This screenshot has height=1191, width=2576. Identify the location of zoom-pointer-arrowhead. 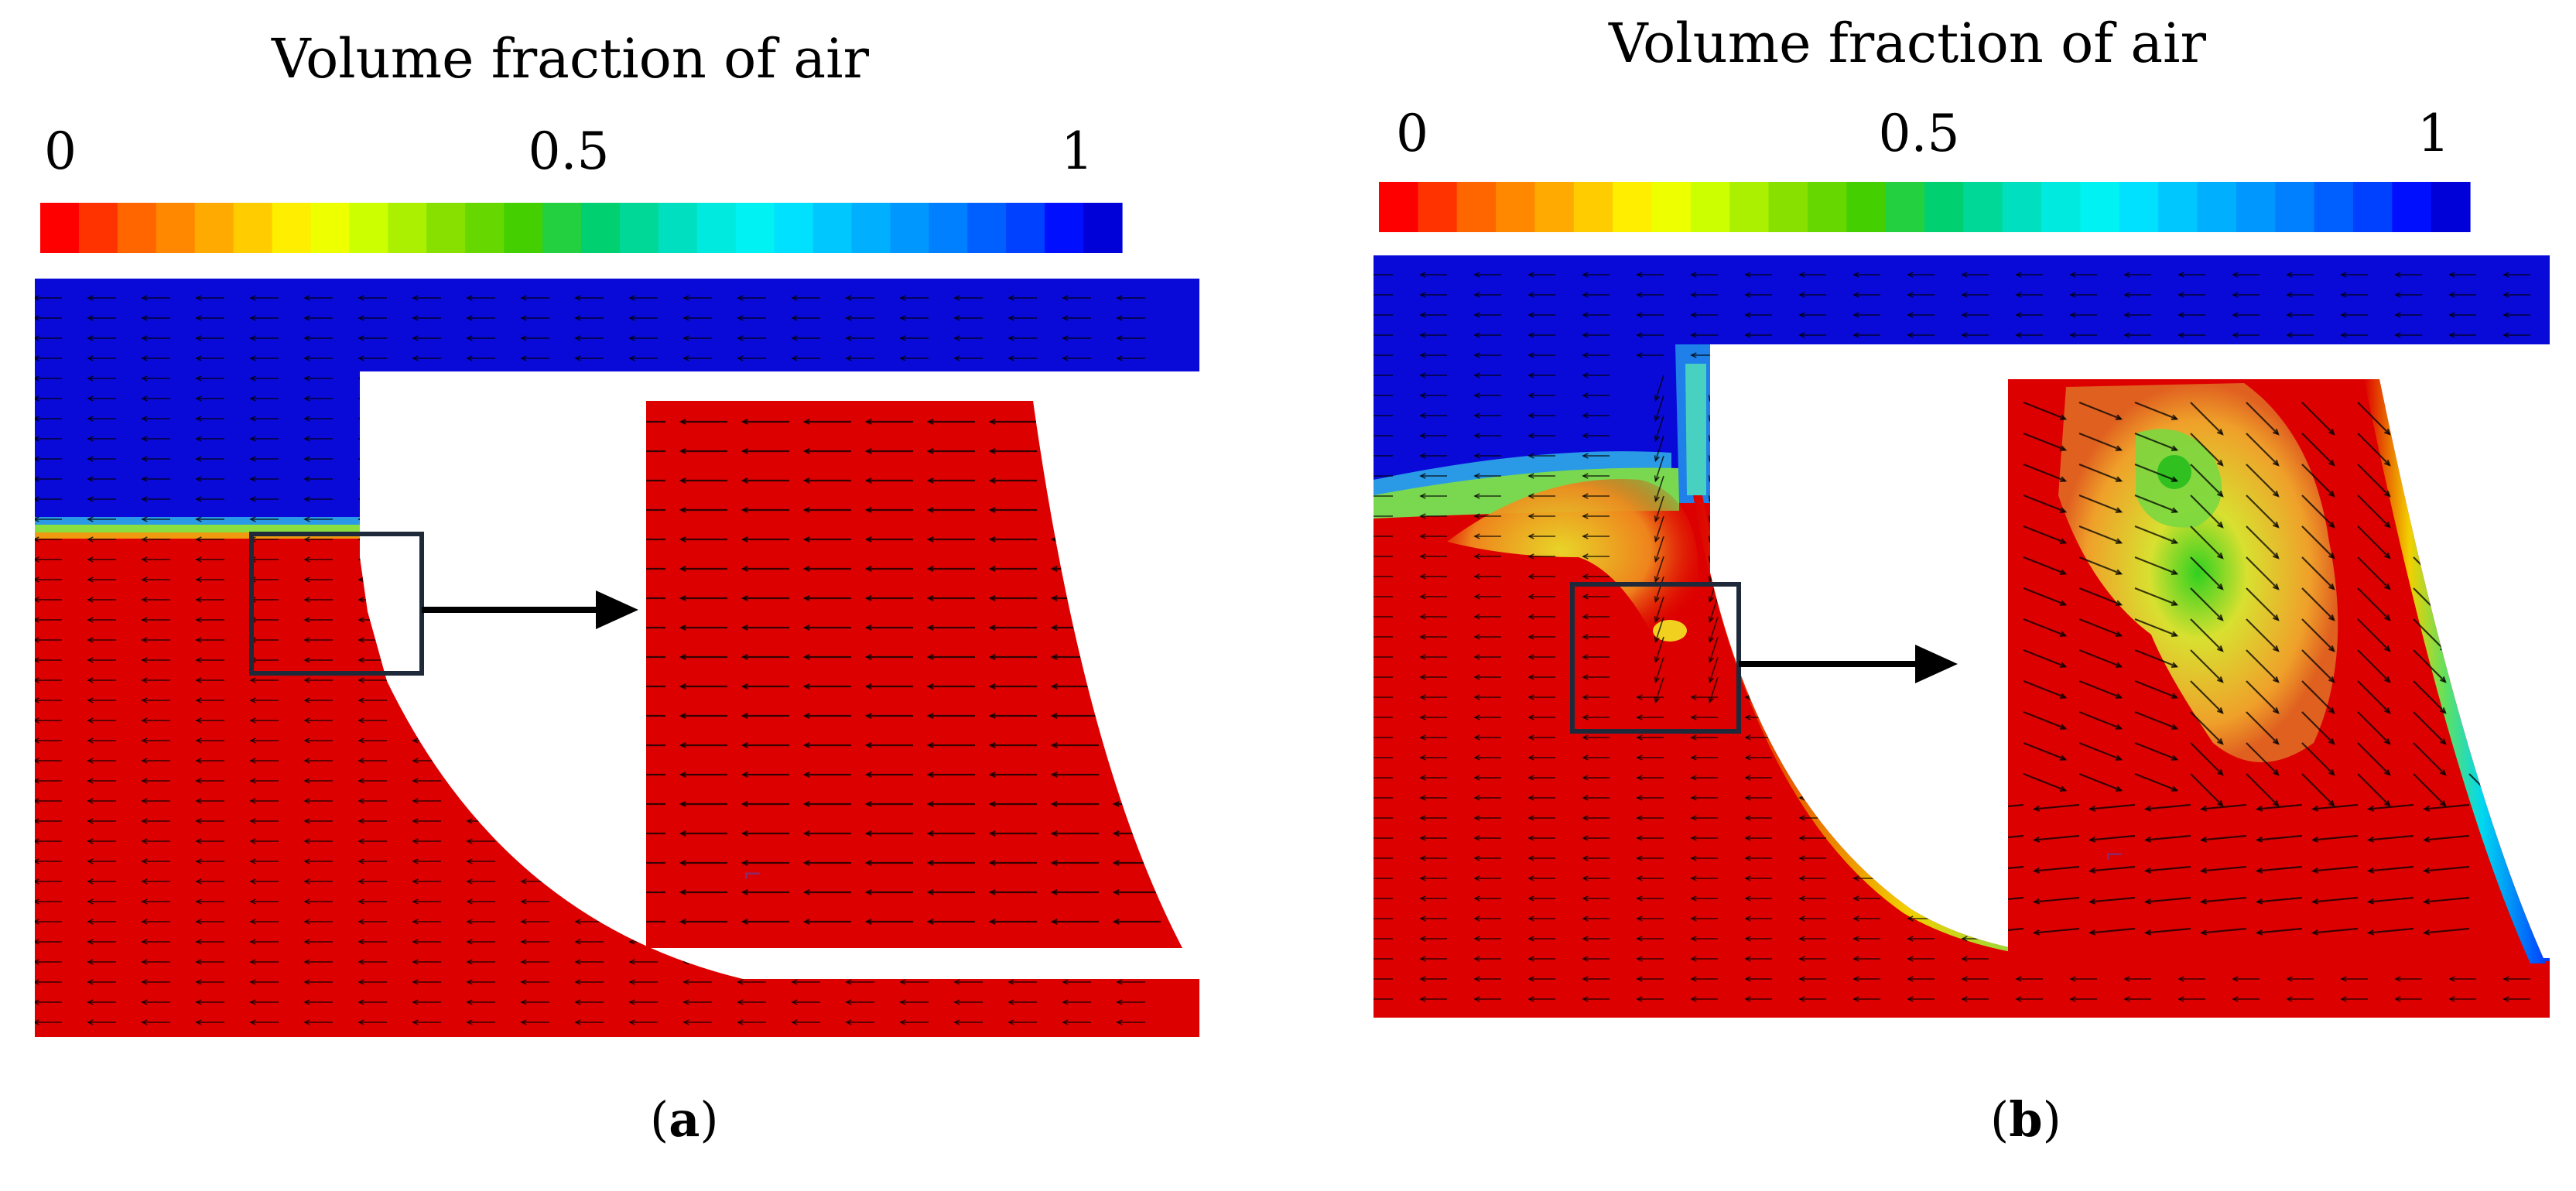
(1937, 664).